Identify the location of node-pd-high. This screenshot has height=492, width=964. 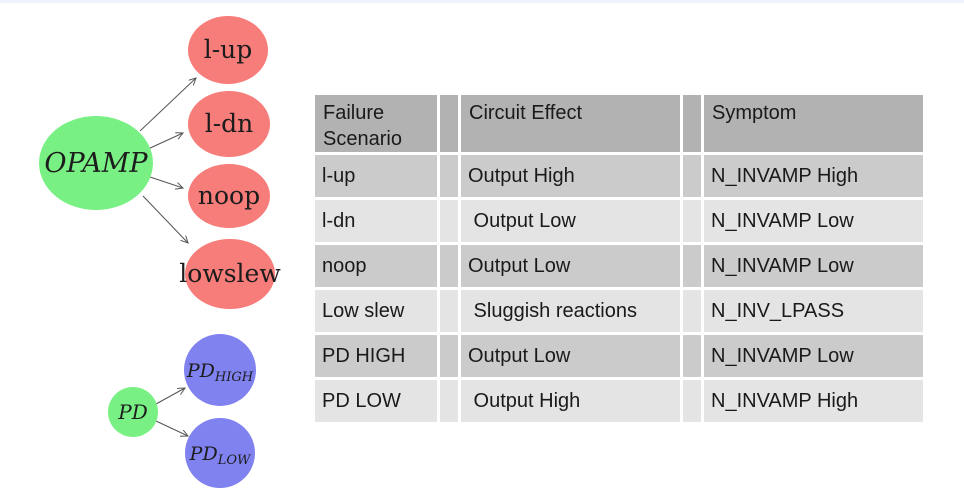
(220, 370).